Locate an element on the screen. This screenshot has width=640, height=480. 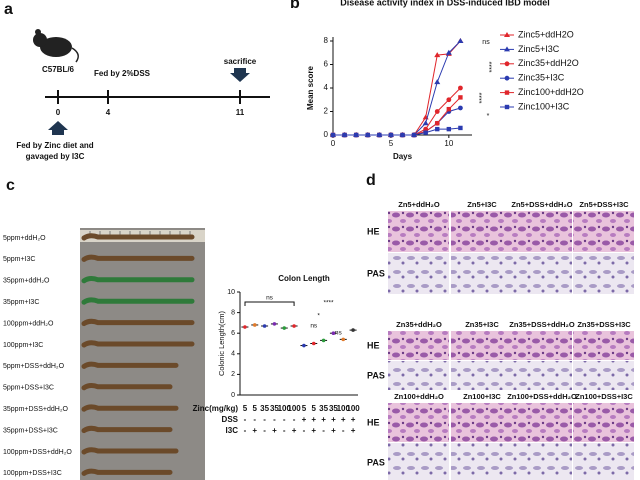
histology-header: Zn5+I3C is located at coordinates (482, 204).